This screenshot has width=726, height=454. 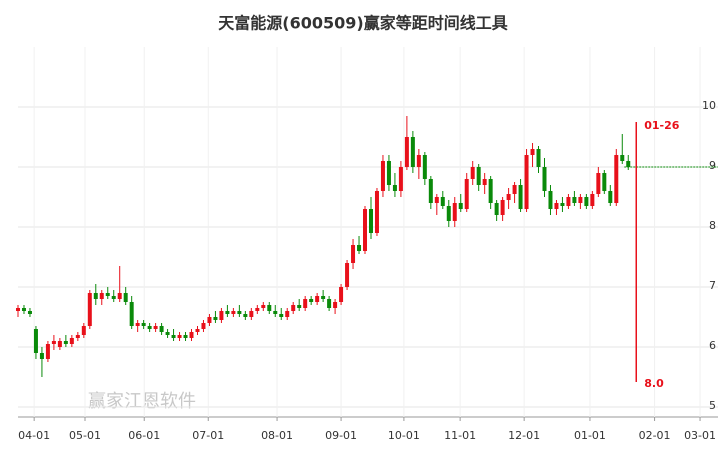 What do you see at coordinates (712, 165) in the screenshot?
I see `y-tick-label: 9` at bounding box center [712, 165].